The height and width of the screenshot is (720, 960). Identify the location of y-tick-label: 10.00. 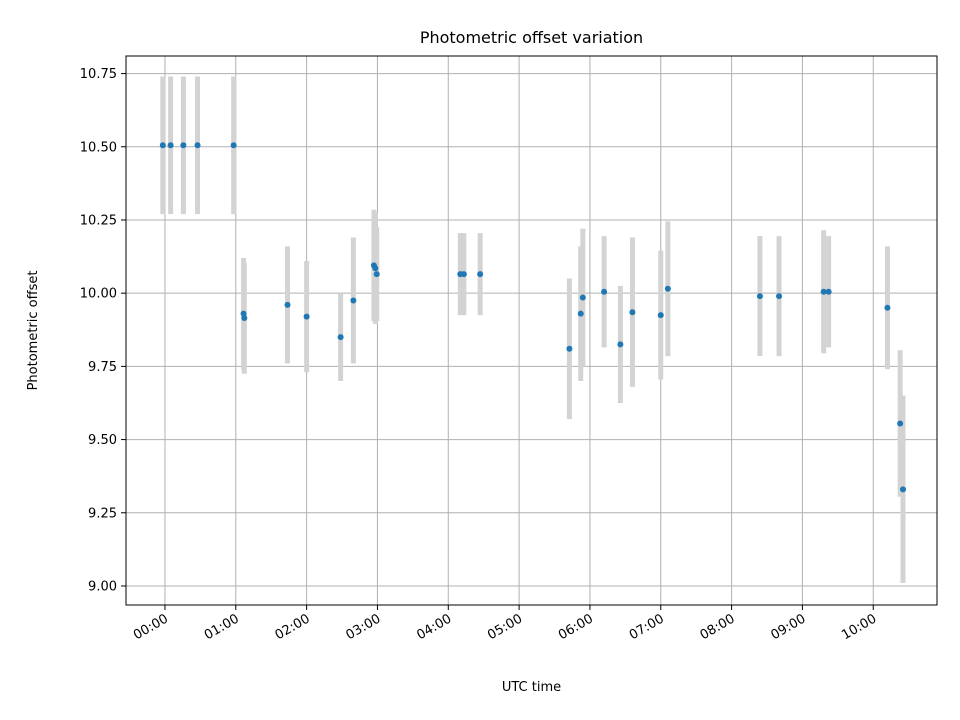
(98, 294).